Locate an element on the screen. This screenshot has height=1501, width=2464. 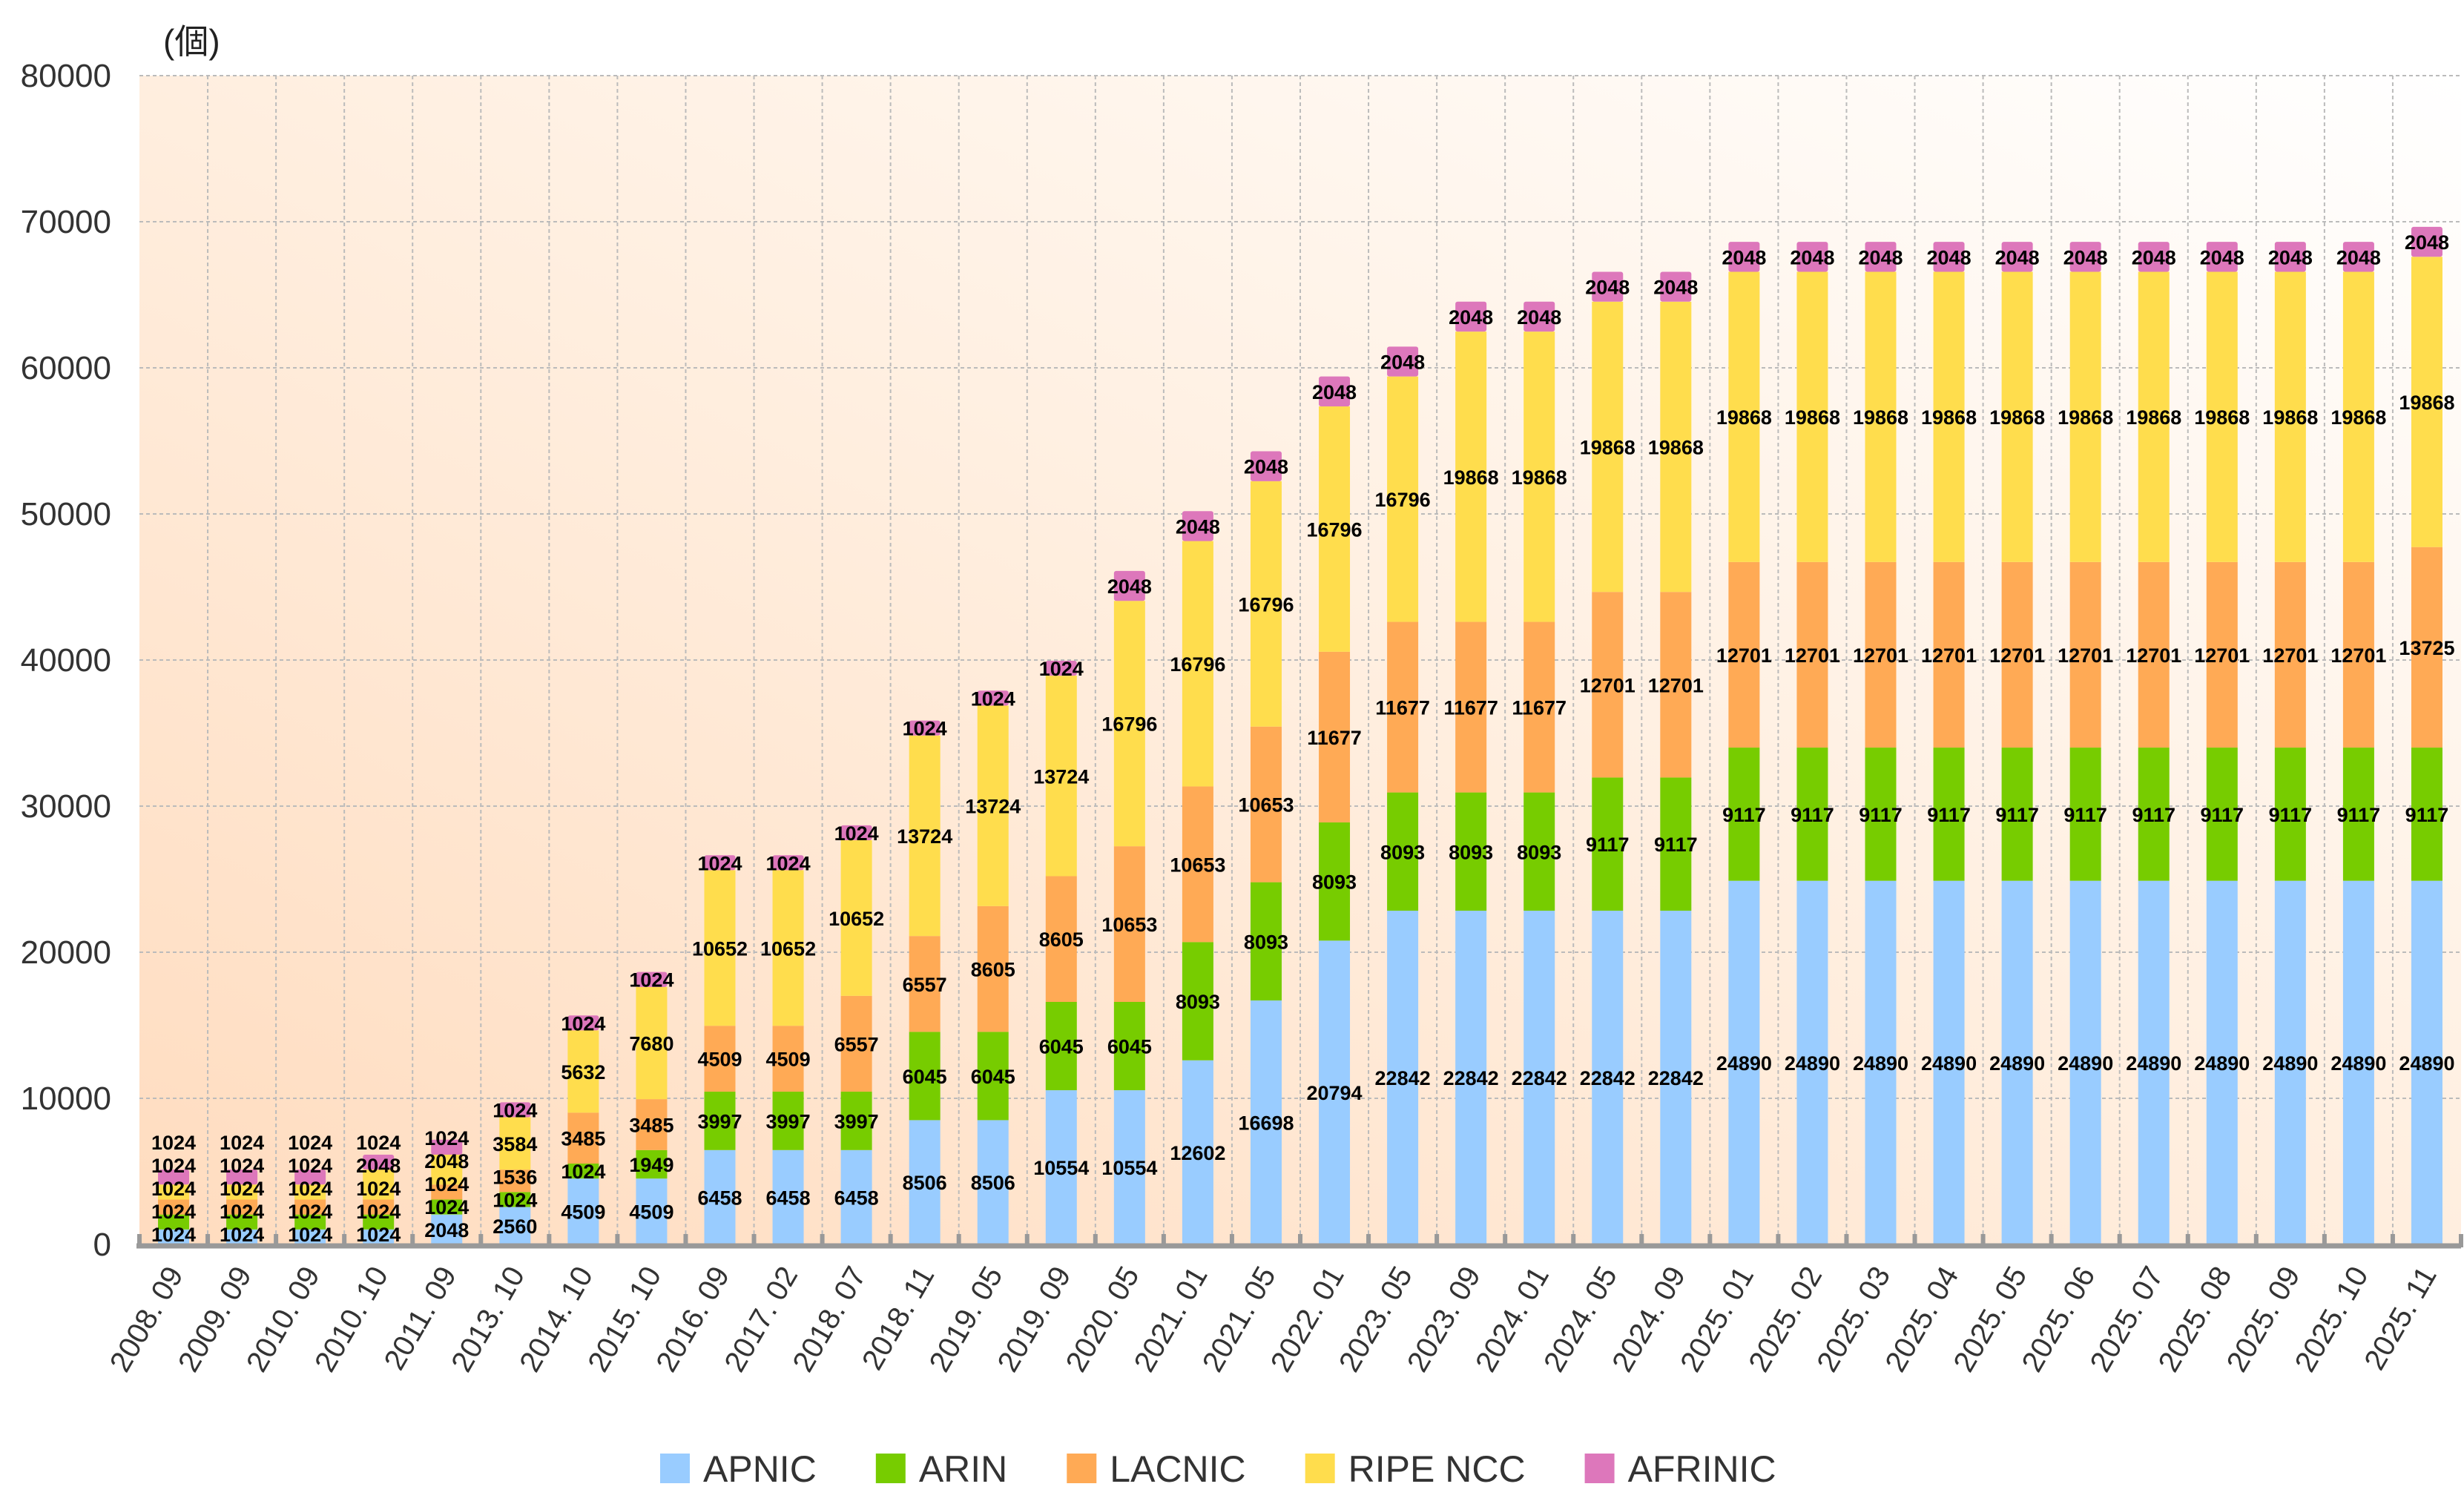
legend-label: APNIC is located at coordinates (760, 1469).